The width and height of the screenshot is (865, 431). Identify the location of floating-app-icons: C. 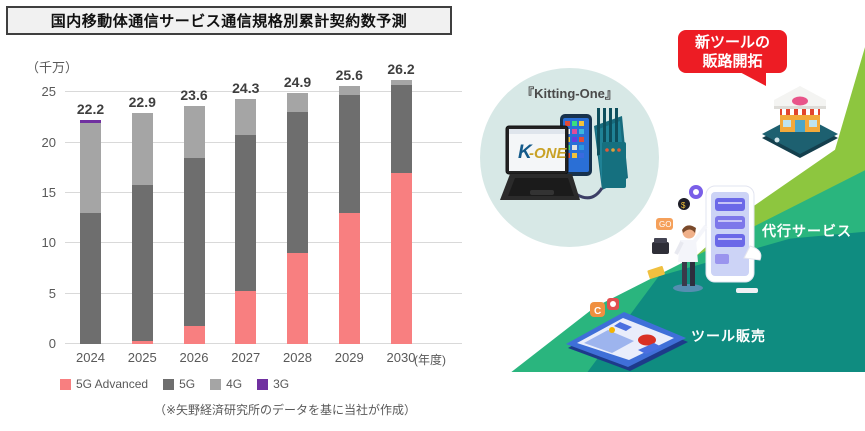
(604, 307).